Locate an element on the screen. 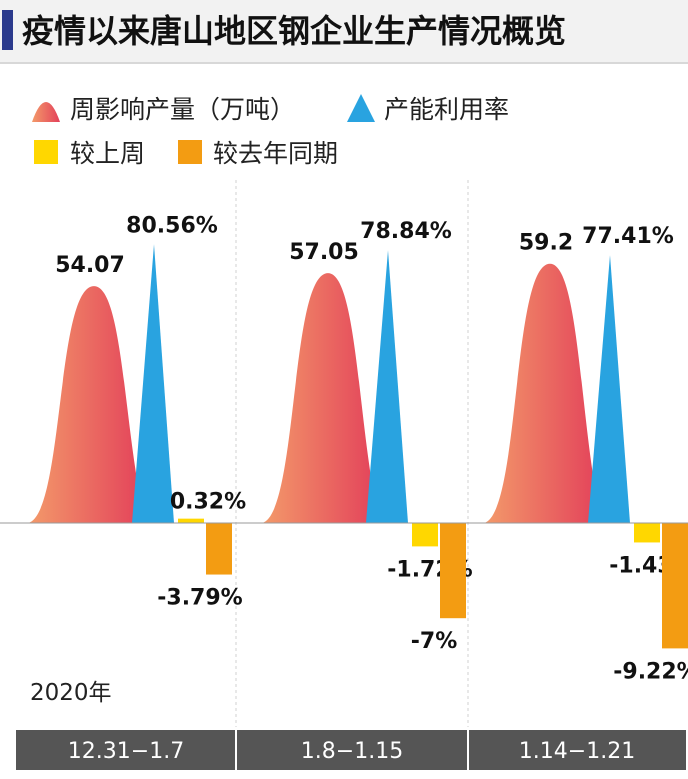 Image resolution: width=688 pixels, height=779 pixels. category-label-2: 1.8−1.15 is located at coordinates (352, 751).